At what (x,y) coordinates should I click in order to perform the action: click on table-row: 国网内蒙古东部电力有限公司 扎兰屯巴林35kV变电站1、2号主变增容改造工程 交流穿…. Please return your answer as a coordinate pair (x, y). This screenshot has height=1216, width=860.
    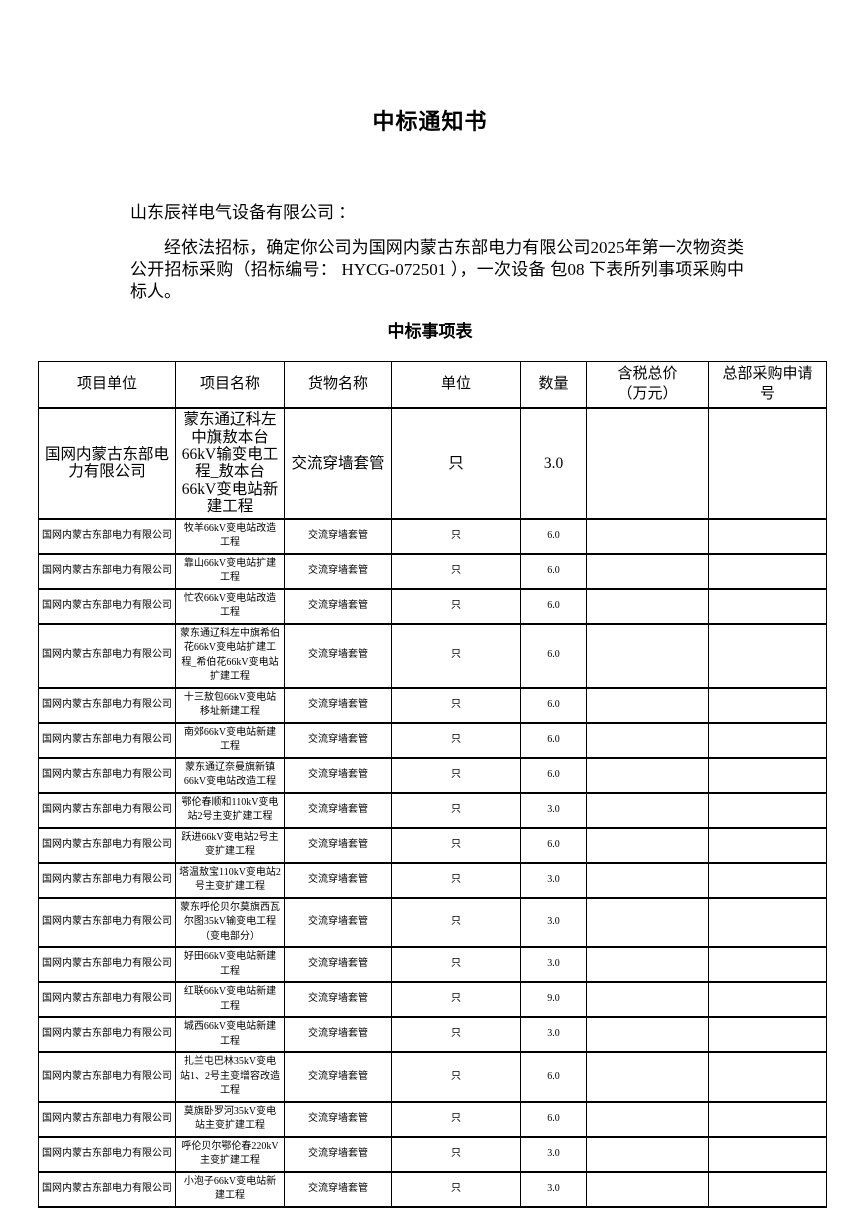
    Looking at the image, I should click on (432, 1077).